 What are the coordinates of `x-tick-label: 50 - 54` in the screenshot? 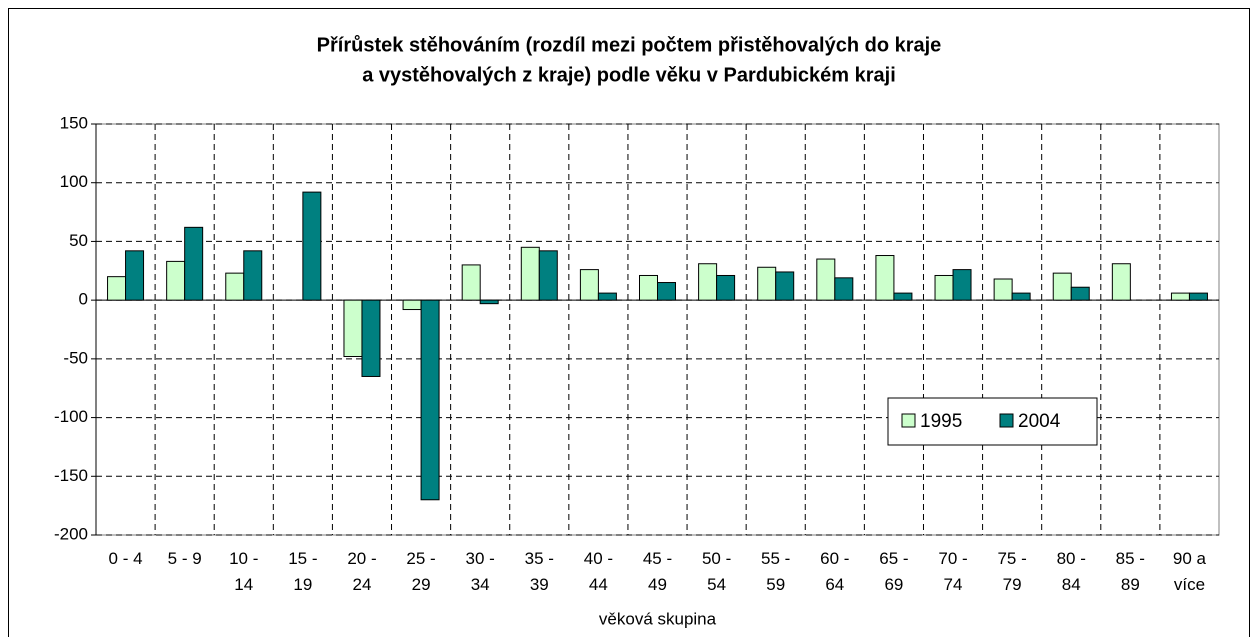 It's located at (716, 571).